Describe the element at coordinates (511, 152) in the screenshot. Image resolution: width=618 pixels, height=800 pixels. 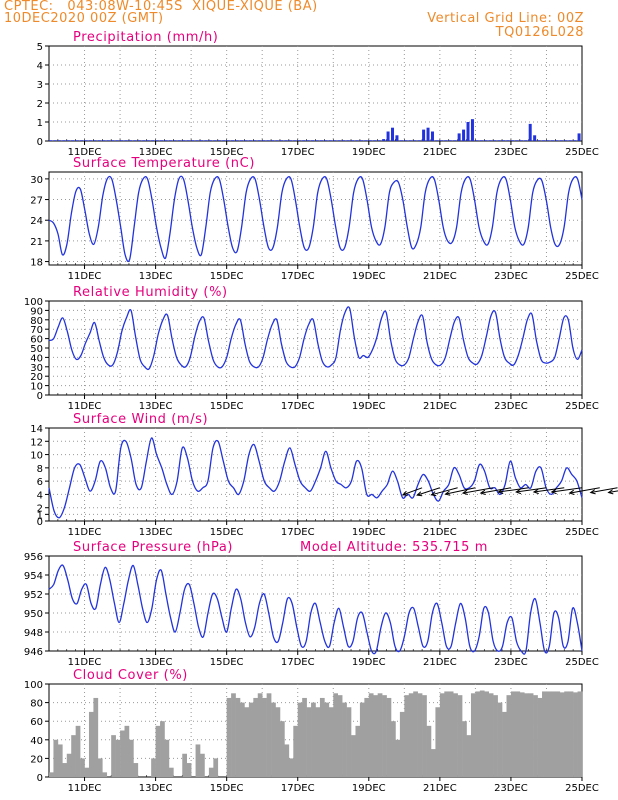
I see `precip-xtick-label: 23DEC` at that location.